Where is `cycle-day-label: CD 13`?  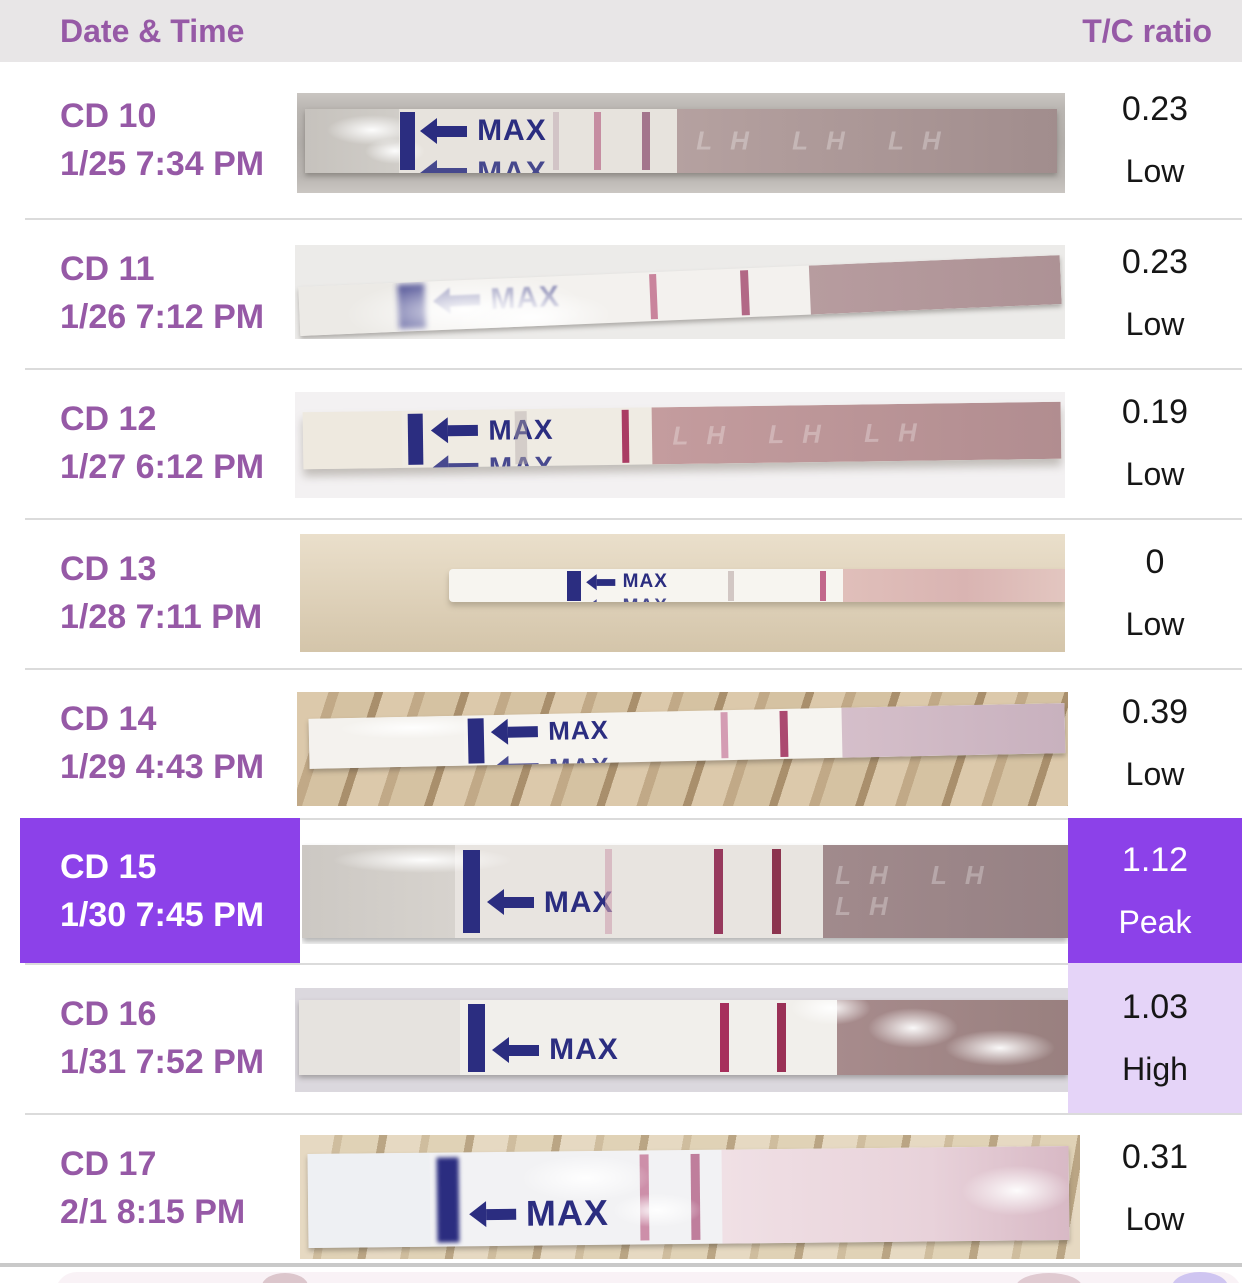 cycle-day-label: CD 13 is located at coordinates (108, 569).